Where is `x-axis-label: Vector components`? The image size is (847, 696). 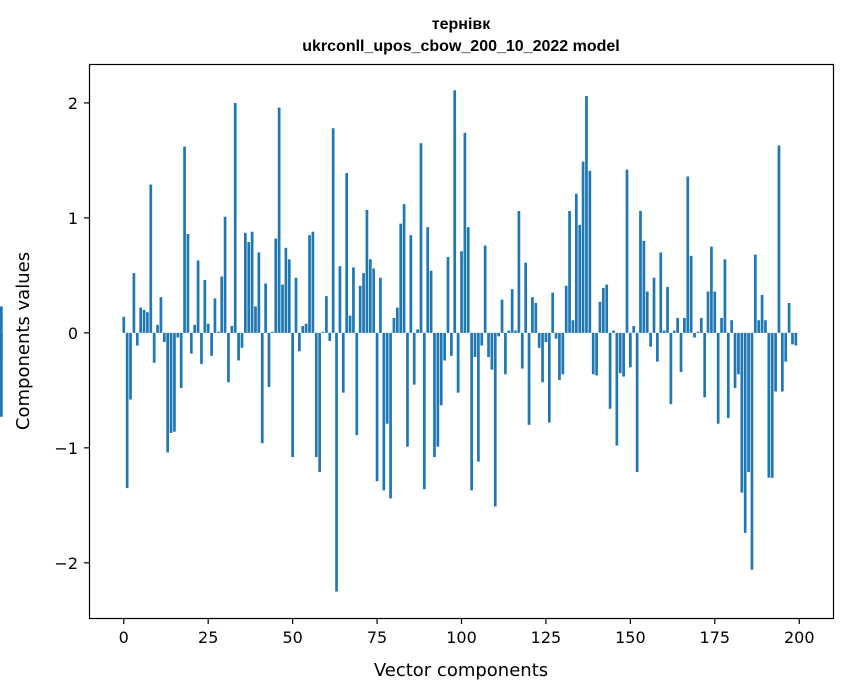 x-axis-label: Vector components is located at coordinates (461, 670).